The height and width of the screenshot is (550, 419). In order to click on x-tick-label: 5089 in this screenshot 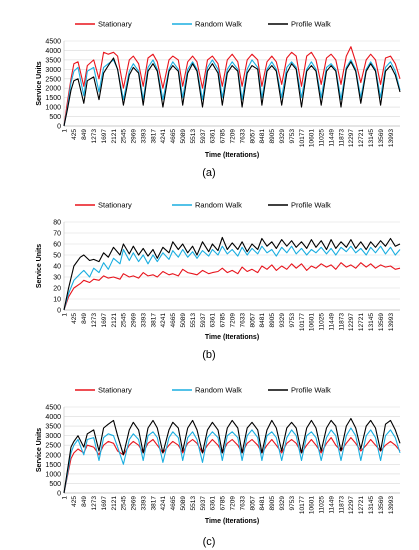, I will do `click(183, 320)`.